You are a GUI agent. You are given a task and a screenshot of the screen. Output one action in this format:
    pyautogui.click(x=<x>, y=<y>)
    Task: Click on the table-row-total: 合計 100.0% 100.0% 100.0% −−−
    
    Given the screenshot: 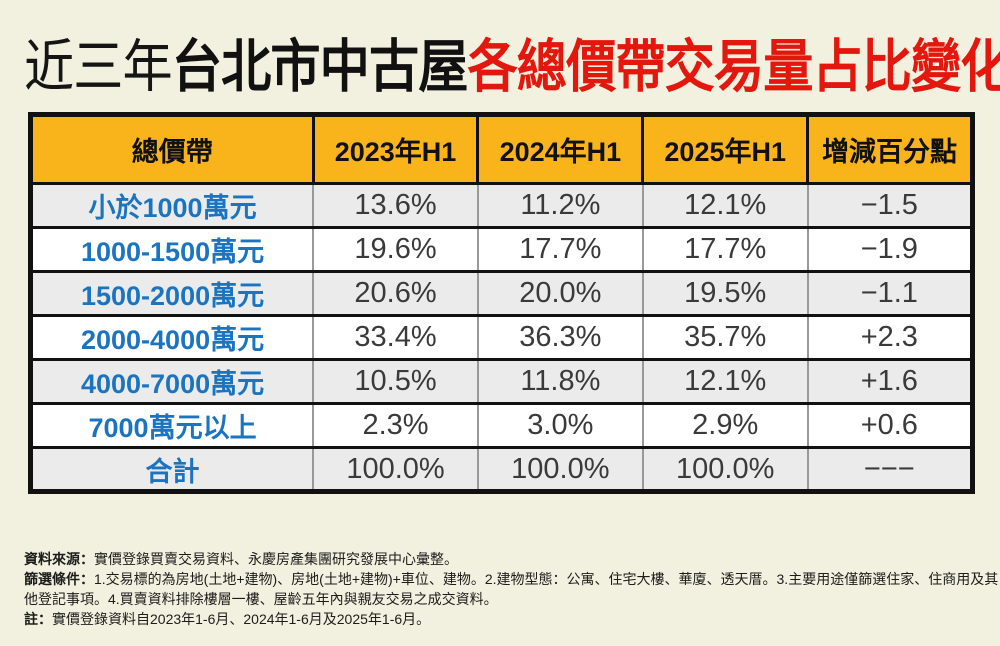 What is the action you would take?
    pyautogui.click(x=501, y=469)
    